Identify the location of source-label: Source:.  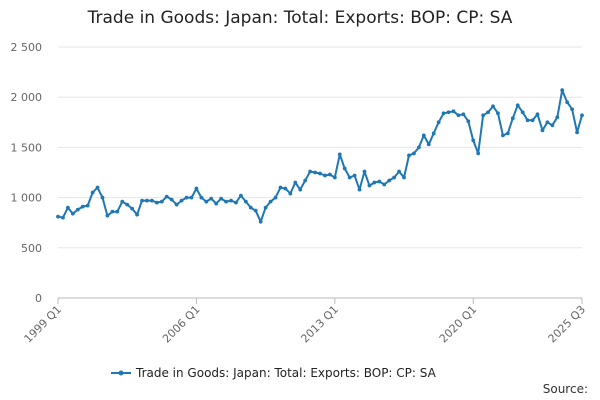
(565, 389).